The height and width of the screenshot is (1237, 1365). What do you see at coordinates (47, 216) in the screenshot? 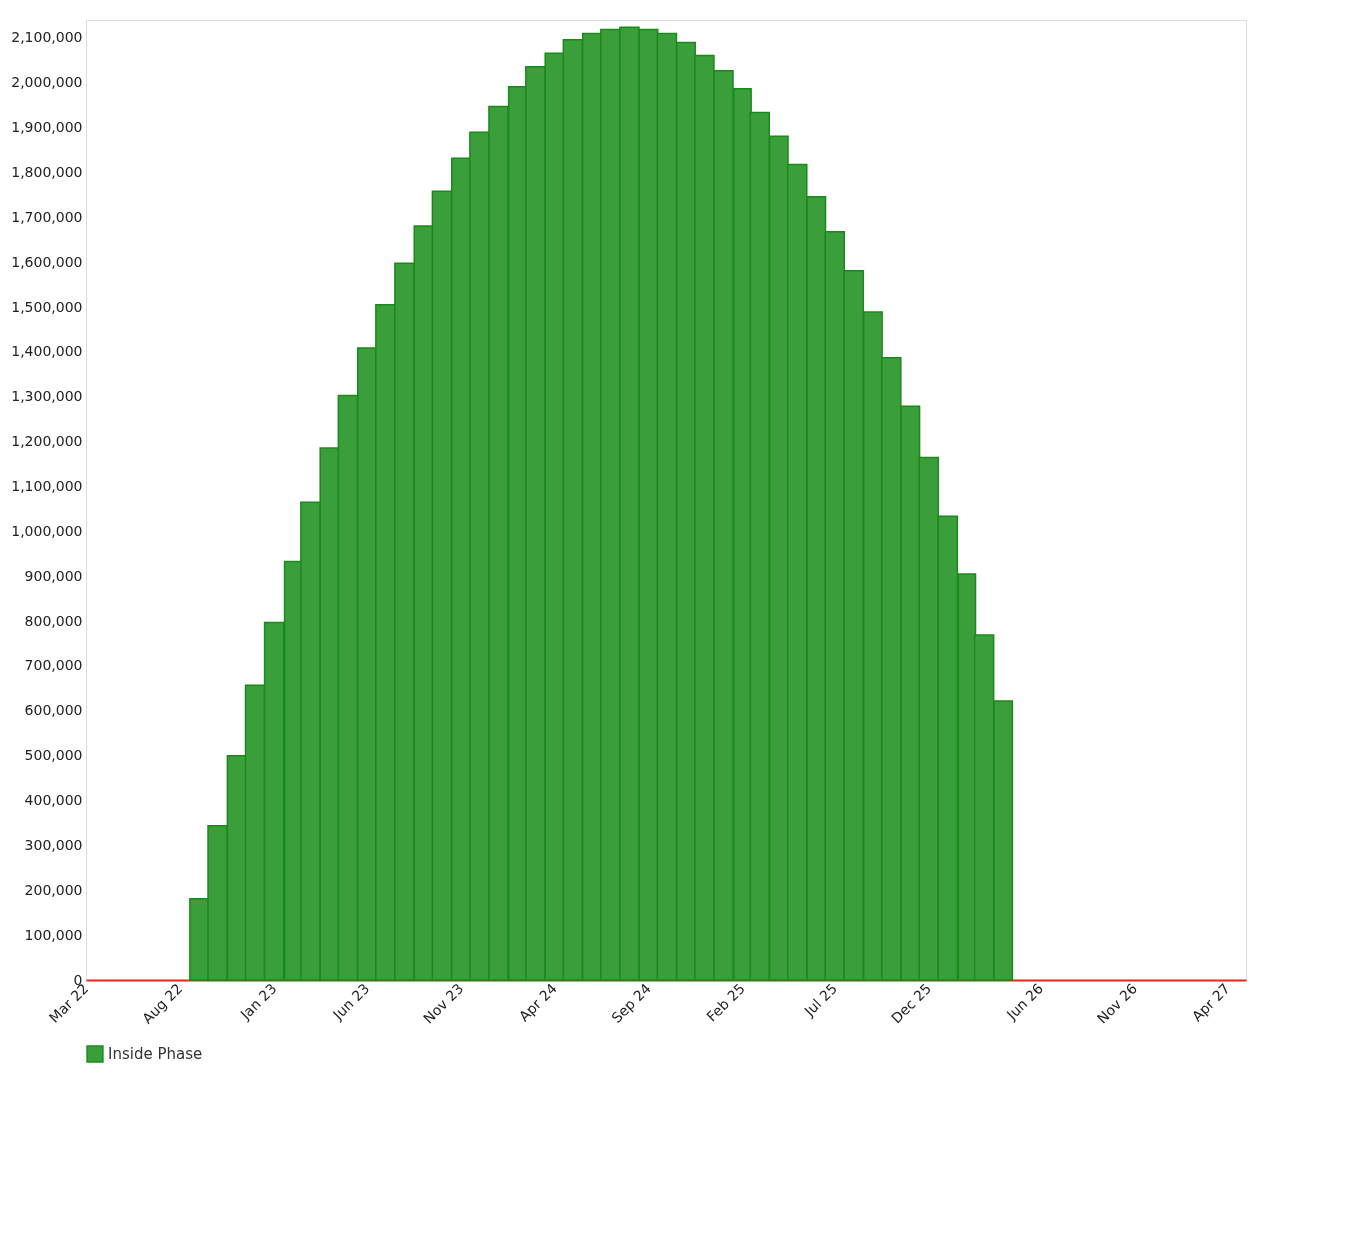
I see `y-tick-label: 1,700,000` at bounding box center [47, 216].